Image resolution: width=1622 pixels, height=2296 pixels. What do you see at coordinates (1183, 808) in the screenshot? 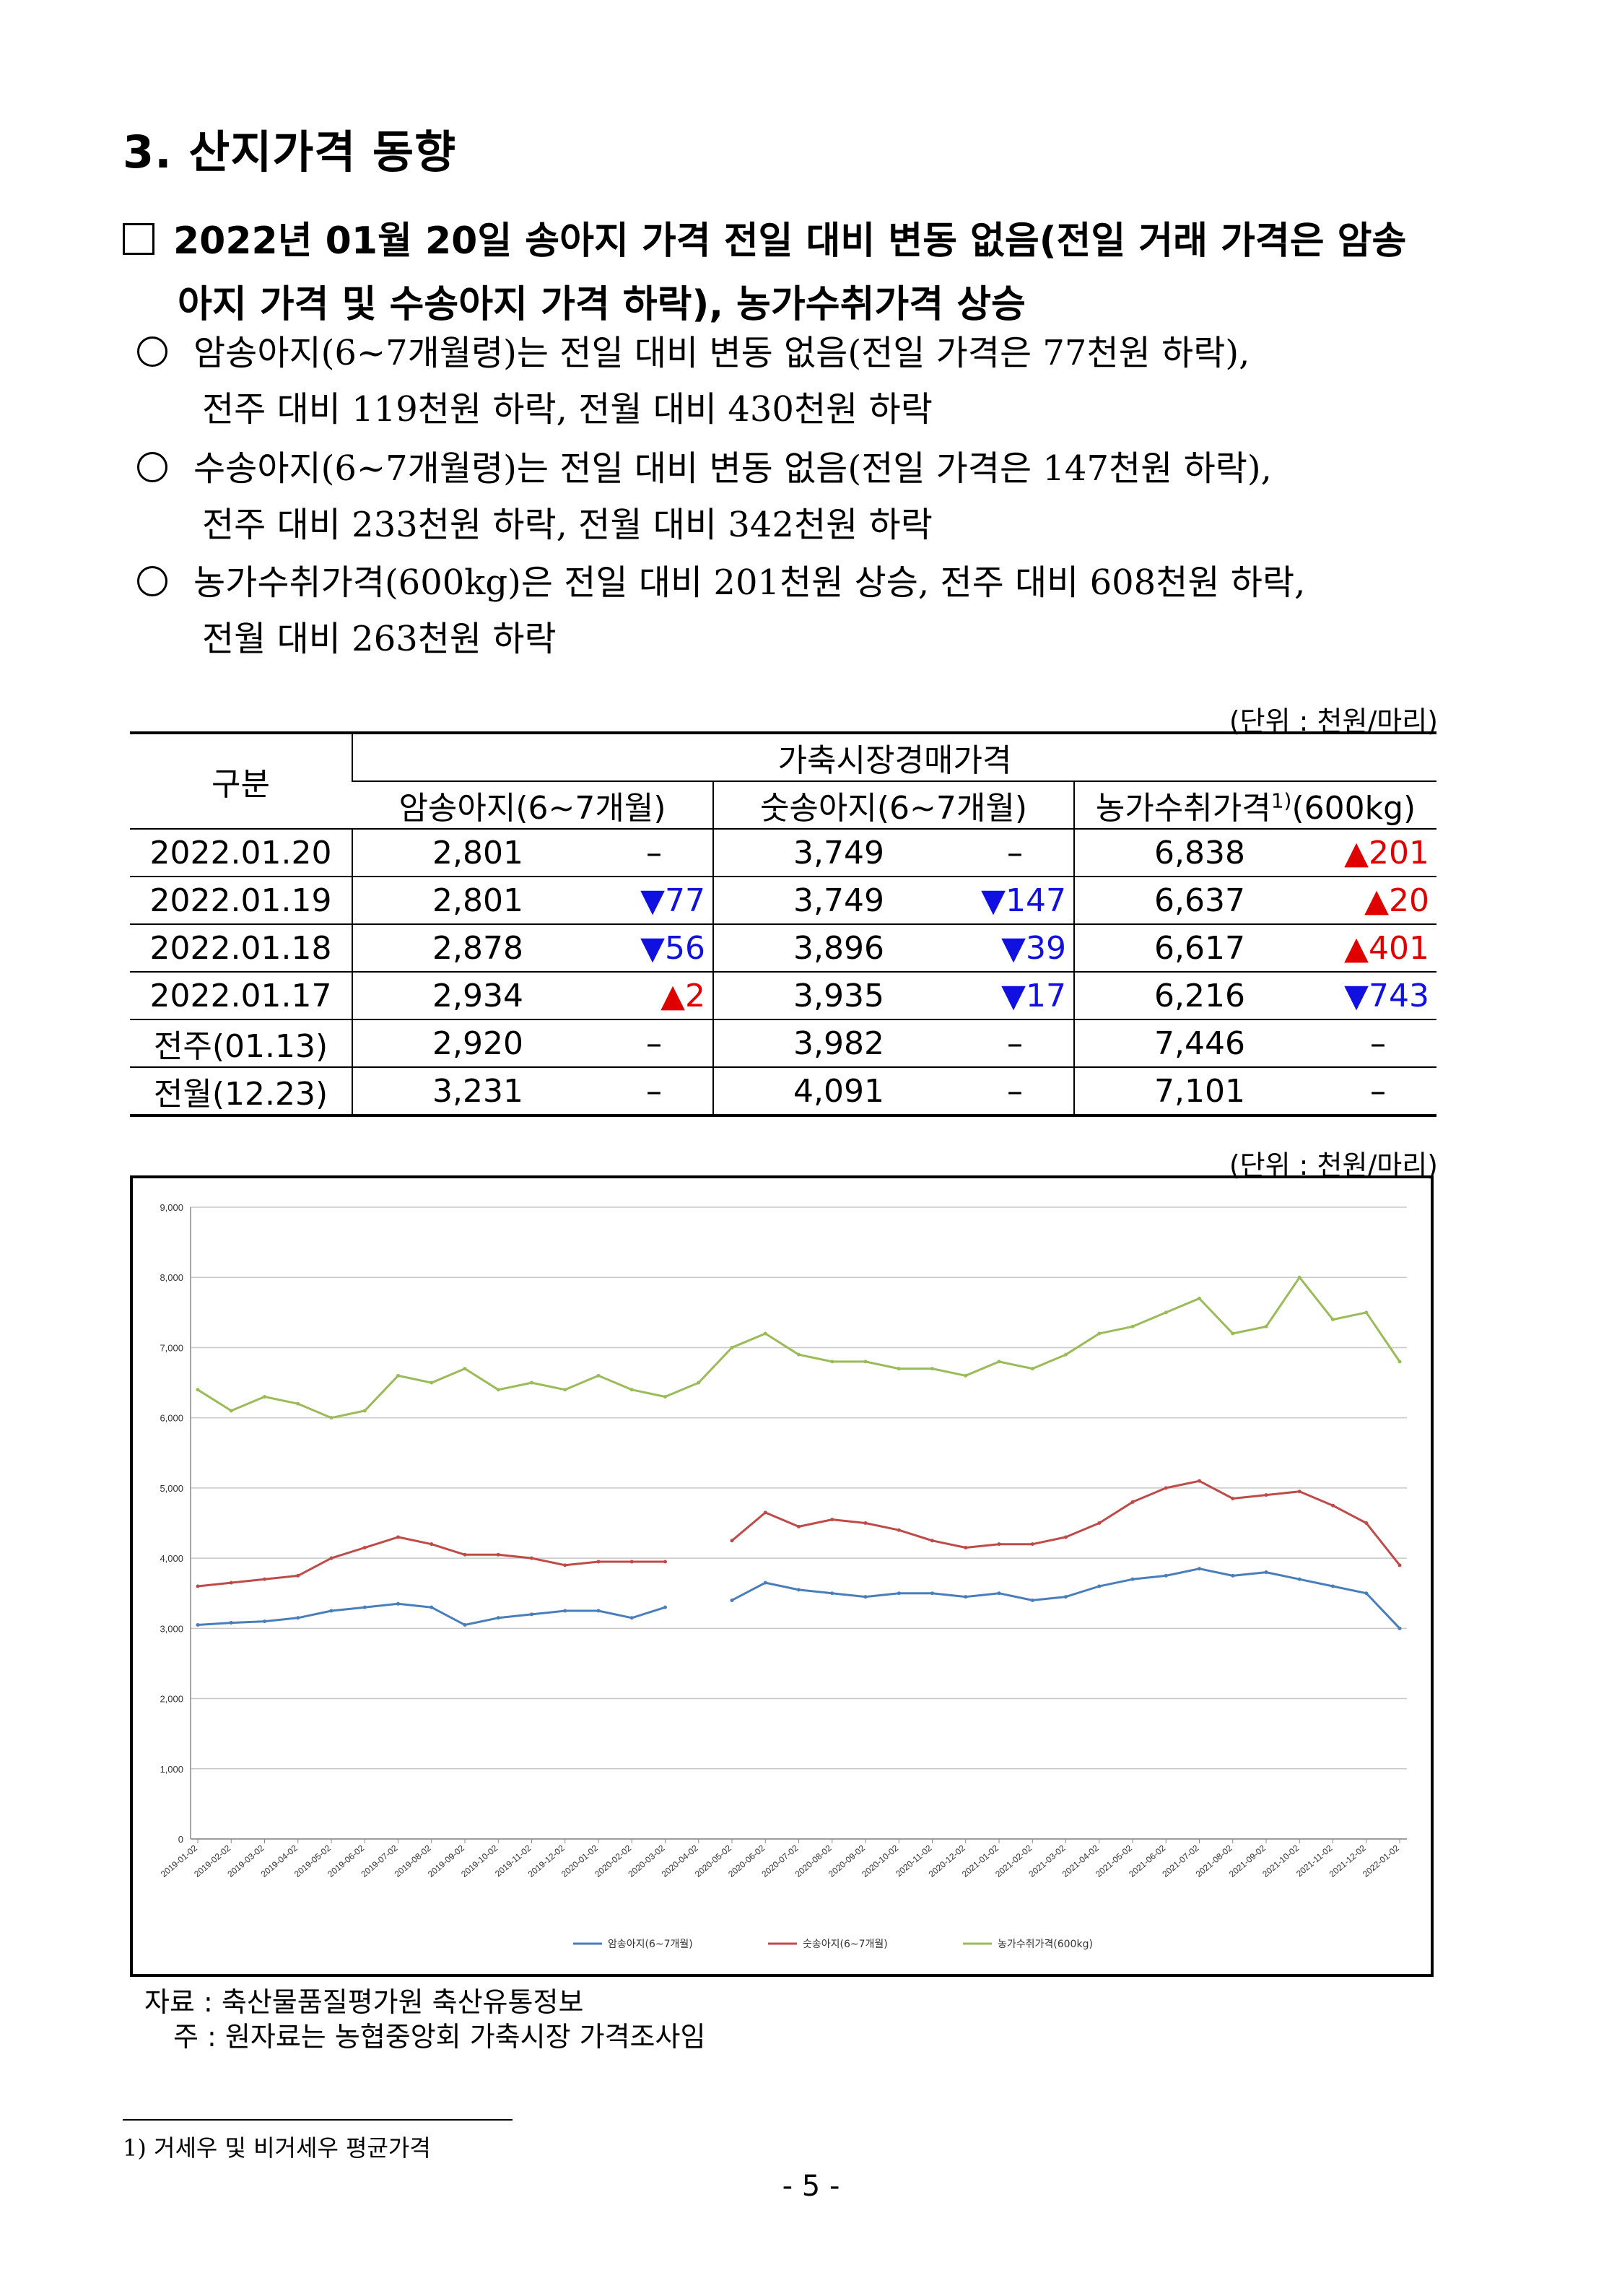
I see `header-farm-label: 농가수취가격` at bounding box center [1183, 808].